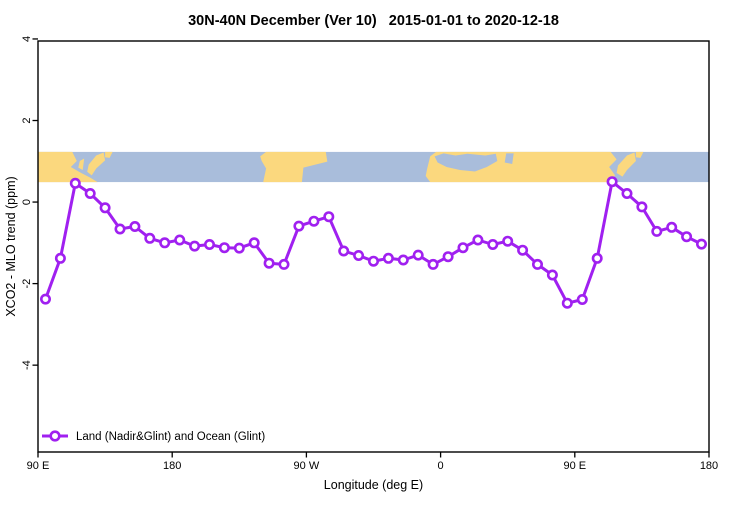  What do you see at coordinates (81, 164) in the screenshot?
I see `land-region-korea` at bounding box center [81, 164].